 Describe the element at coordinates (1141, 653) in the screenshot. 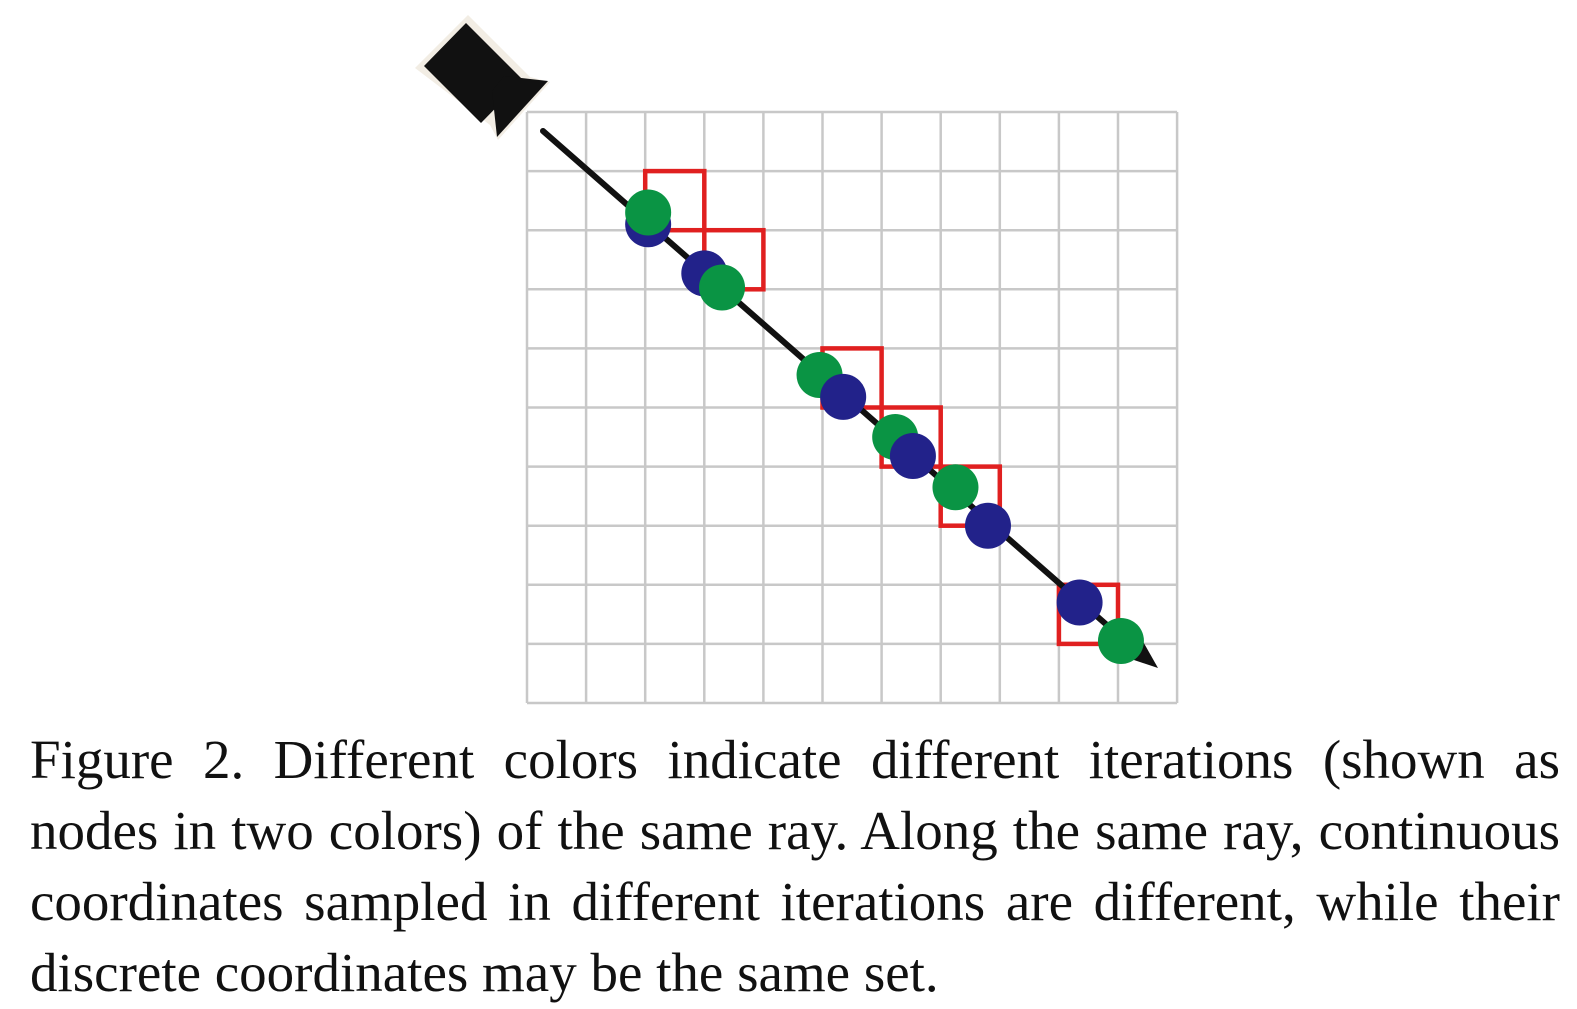

I see `arrow-head-icon` at that location.